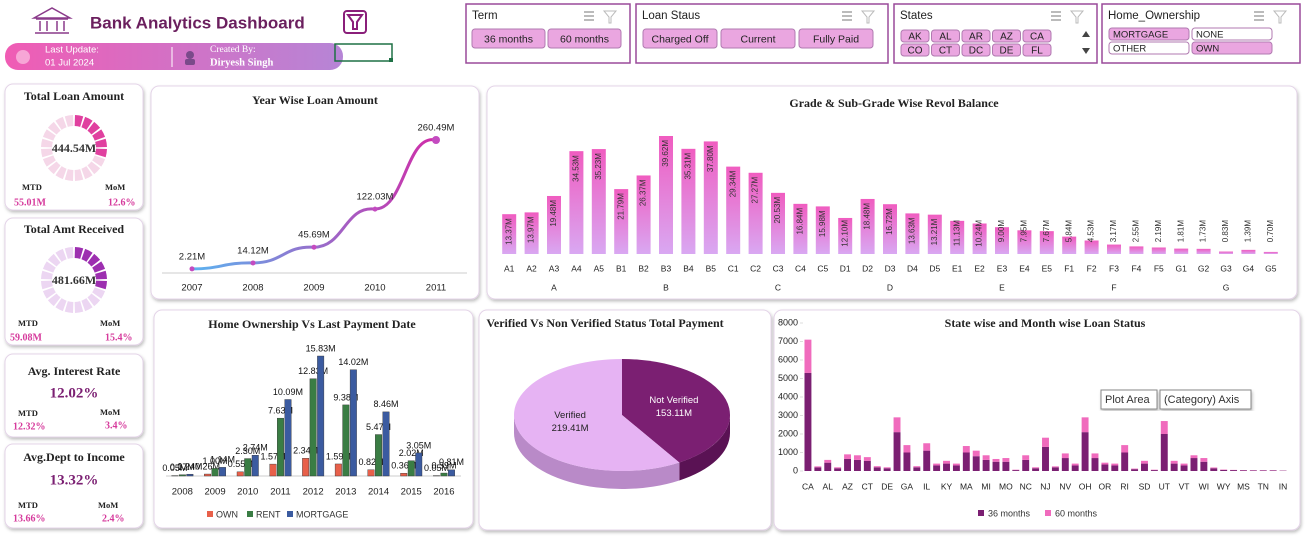 This screenshot has height=540, width=1305. What do you see at coordinates (174, 468) in the screenshot?
I see `data-label: 0.05M` at bounding box center [174, 468].